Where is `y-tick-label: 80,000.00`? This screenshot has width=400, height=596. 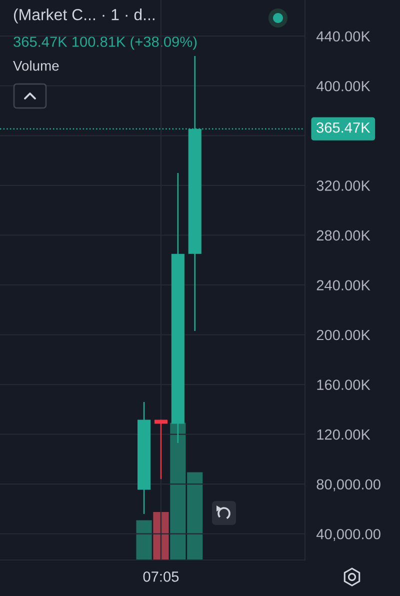 y-tick-label: 80,000.00 is located at coordinates (348, 485).